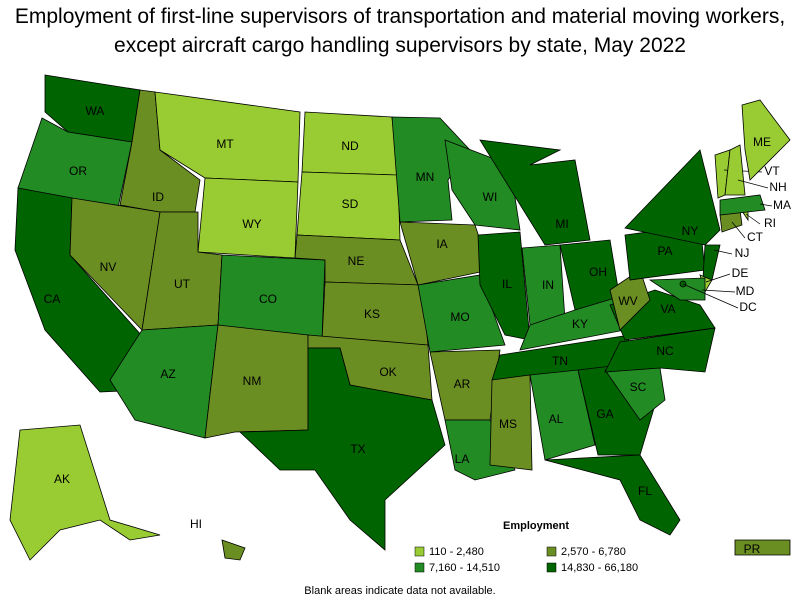 The width and height of the screenshot is (800, 600). Describe the element at coordinates (108, 267) in the screenshot. I see `state-label: NV` at that location.